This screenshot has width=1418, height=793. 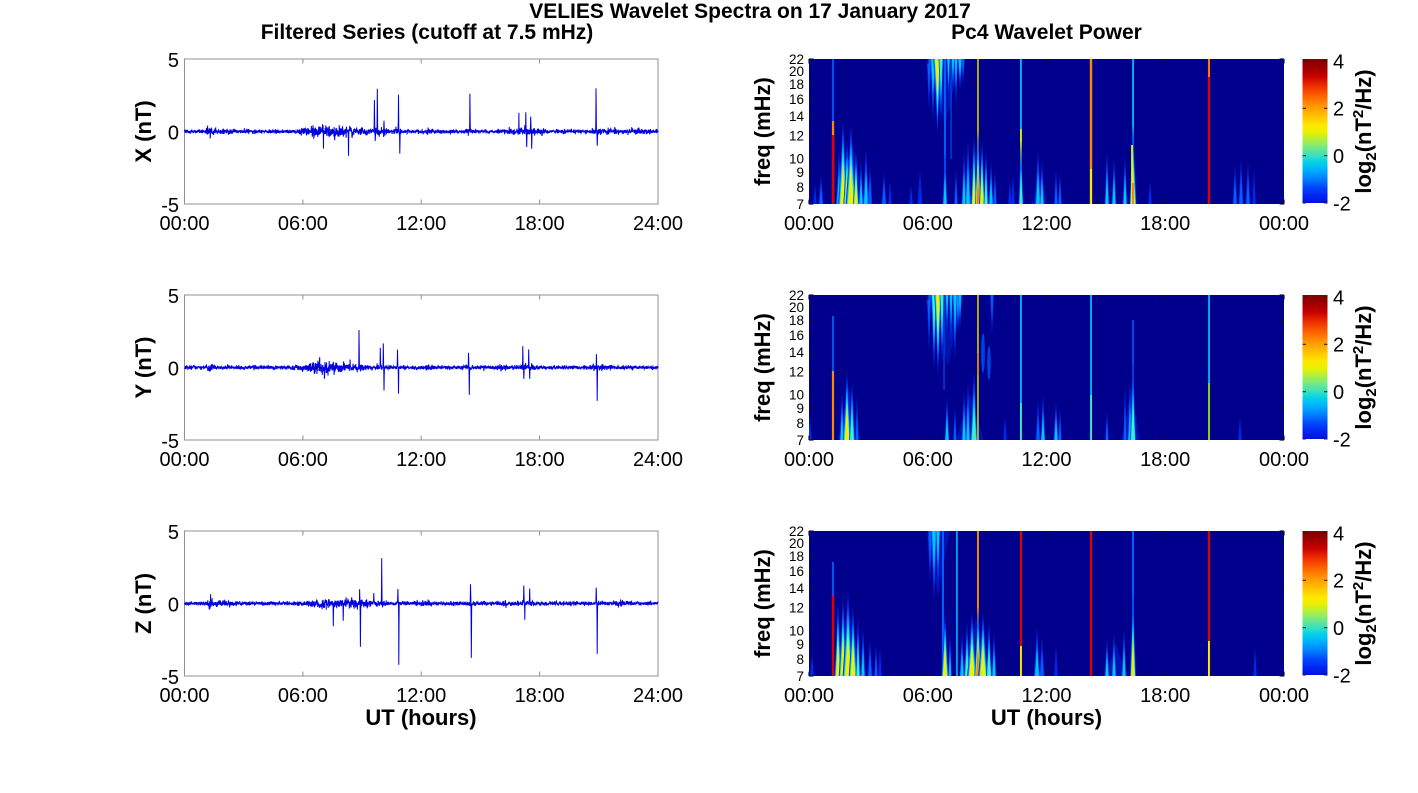 What do you see at coordinates (143, 368) in the screenshot?
I see `svg-text: Y (nT)` at bounding box center [143, 368].